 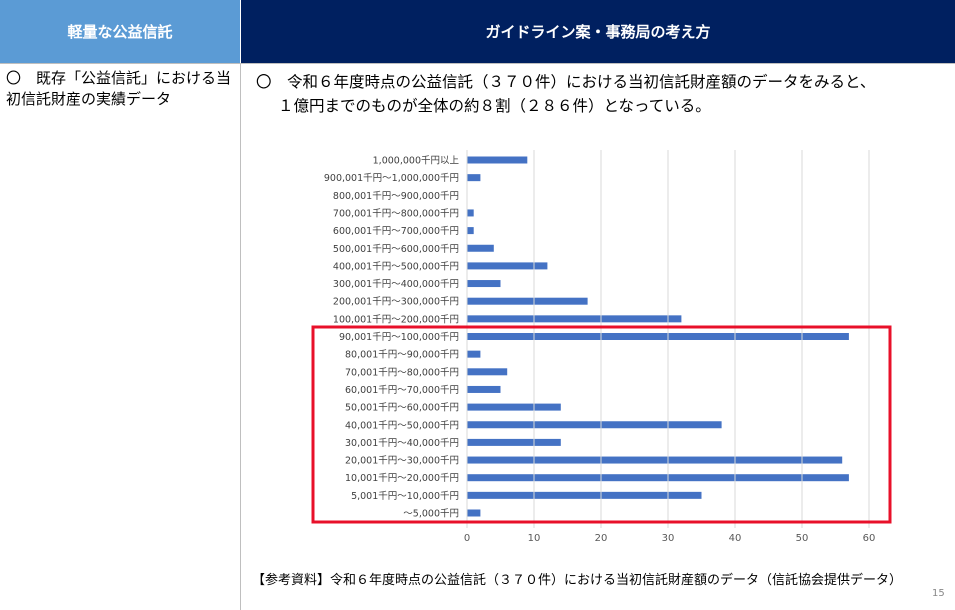 I want to click on y-tick-label: 500,001千円～600,000千円, so click(x=396, y=249).